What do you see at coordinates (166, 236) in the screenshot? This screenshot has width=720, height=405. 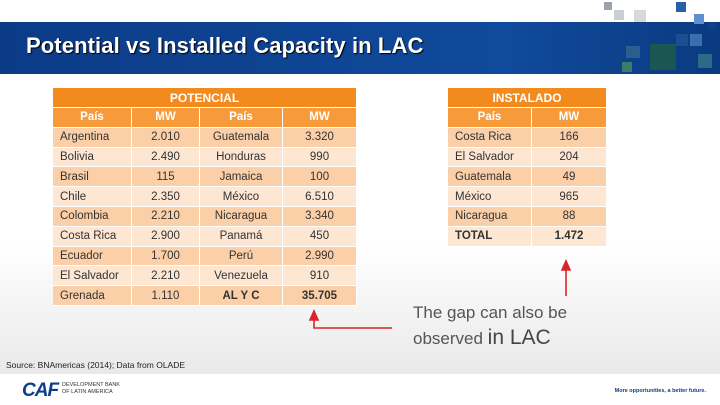 I see `mw-cell: 2.900` at bounding box center [166, 236].